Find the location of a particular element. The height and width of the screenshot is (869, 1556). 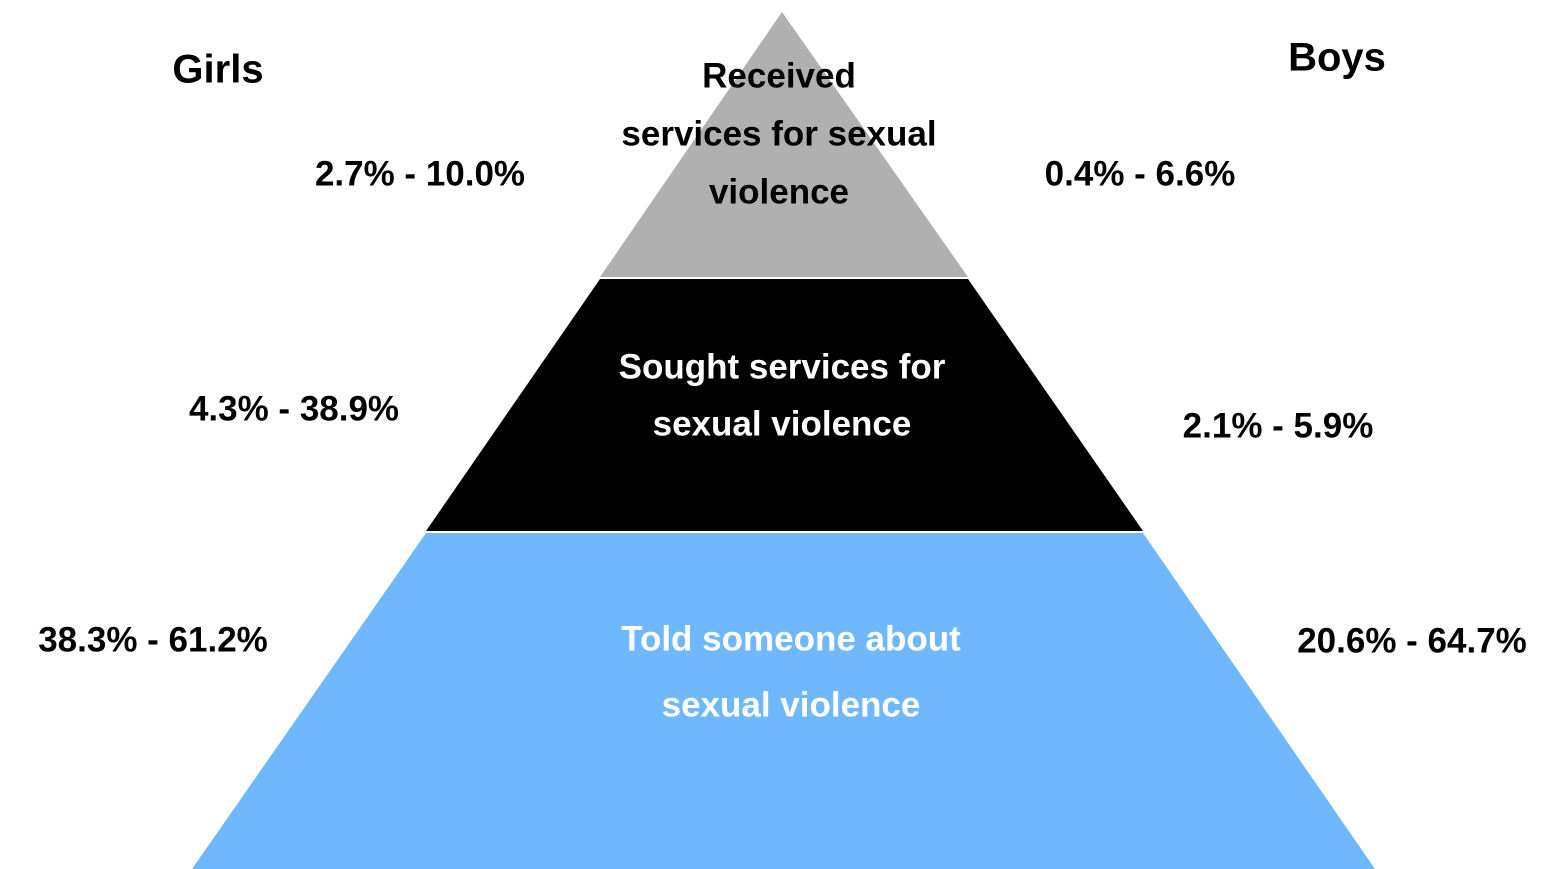

tier-top is located at coordinates (784, 144).